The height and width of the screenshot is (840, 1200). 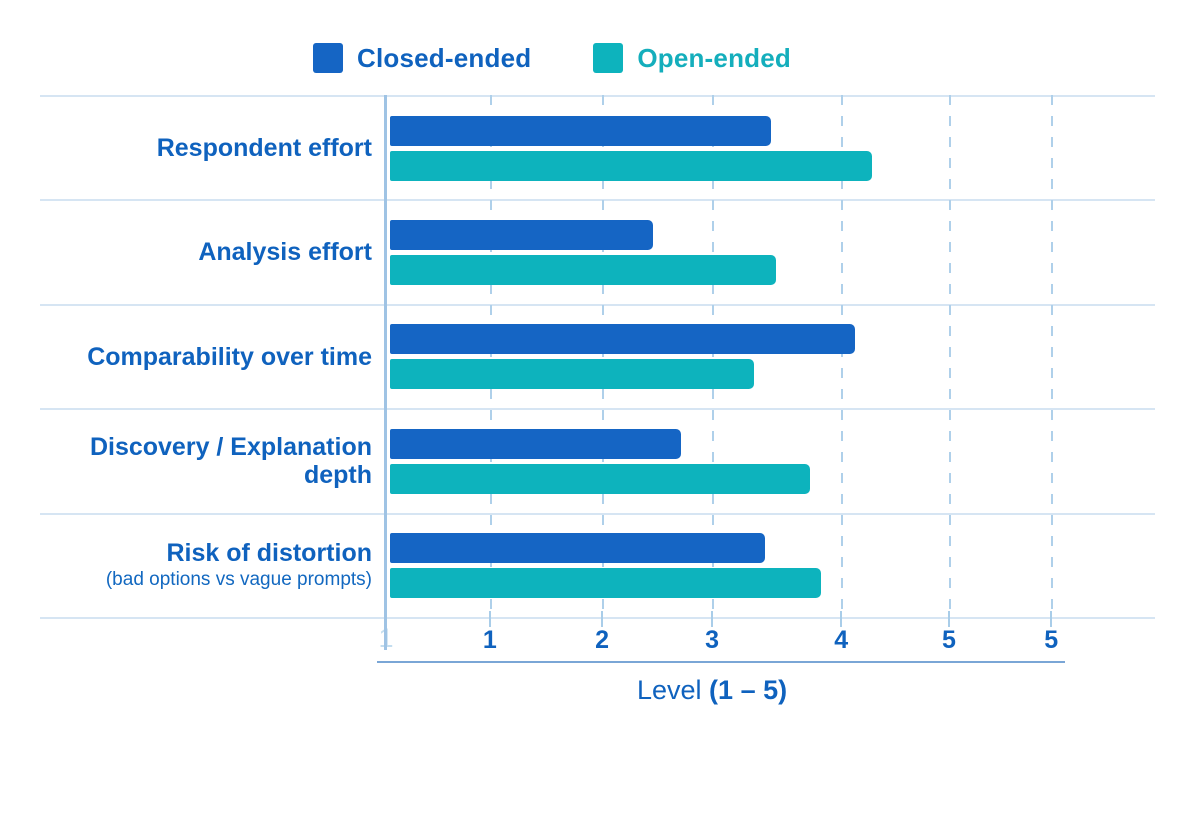 I want to click on y-axis-line, so click(x=385, y=372).